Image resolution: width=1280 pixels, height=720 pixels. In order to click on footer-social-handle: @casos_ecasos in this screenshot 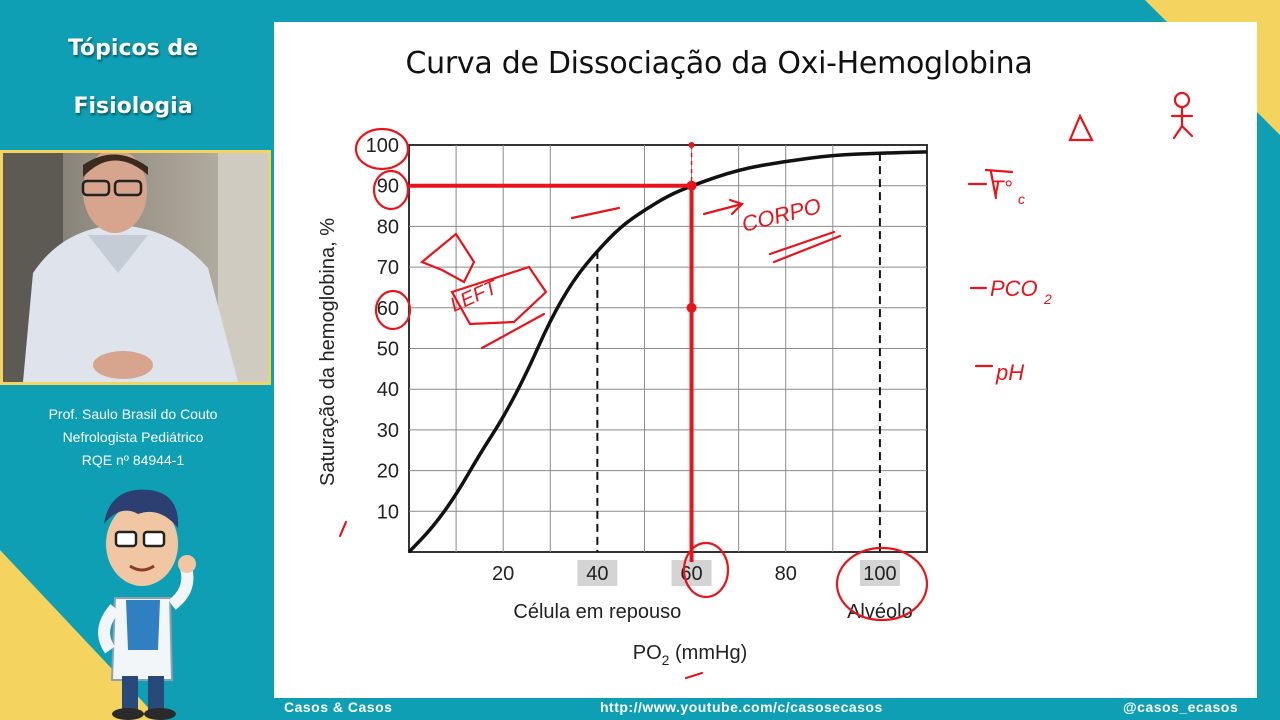, I will do `click(1181, 707)`.